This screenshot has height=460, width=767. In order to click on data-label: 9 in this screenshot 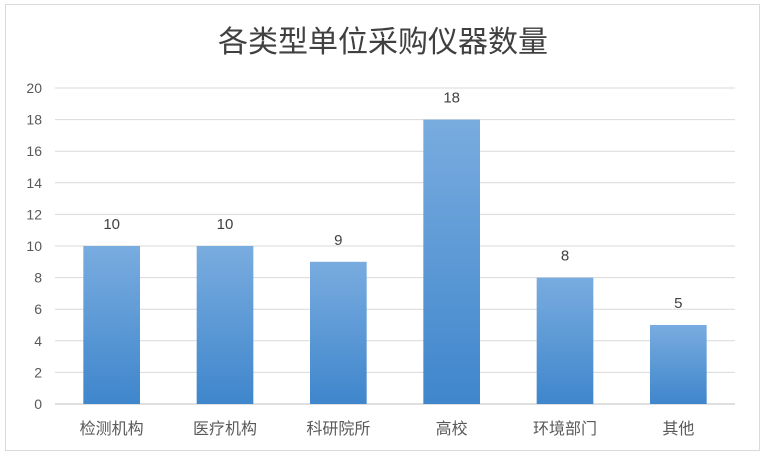, I will do `click(338, 240)`.